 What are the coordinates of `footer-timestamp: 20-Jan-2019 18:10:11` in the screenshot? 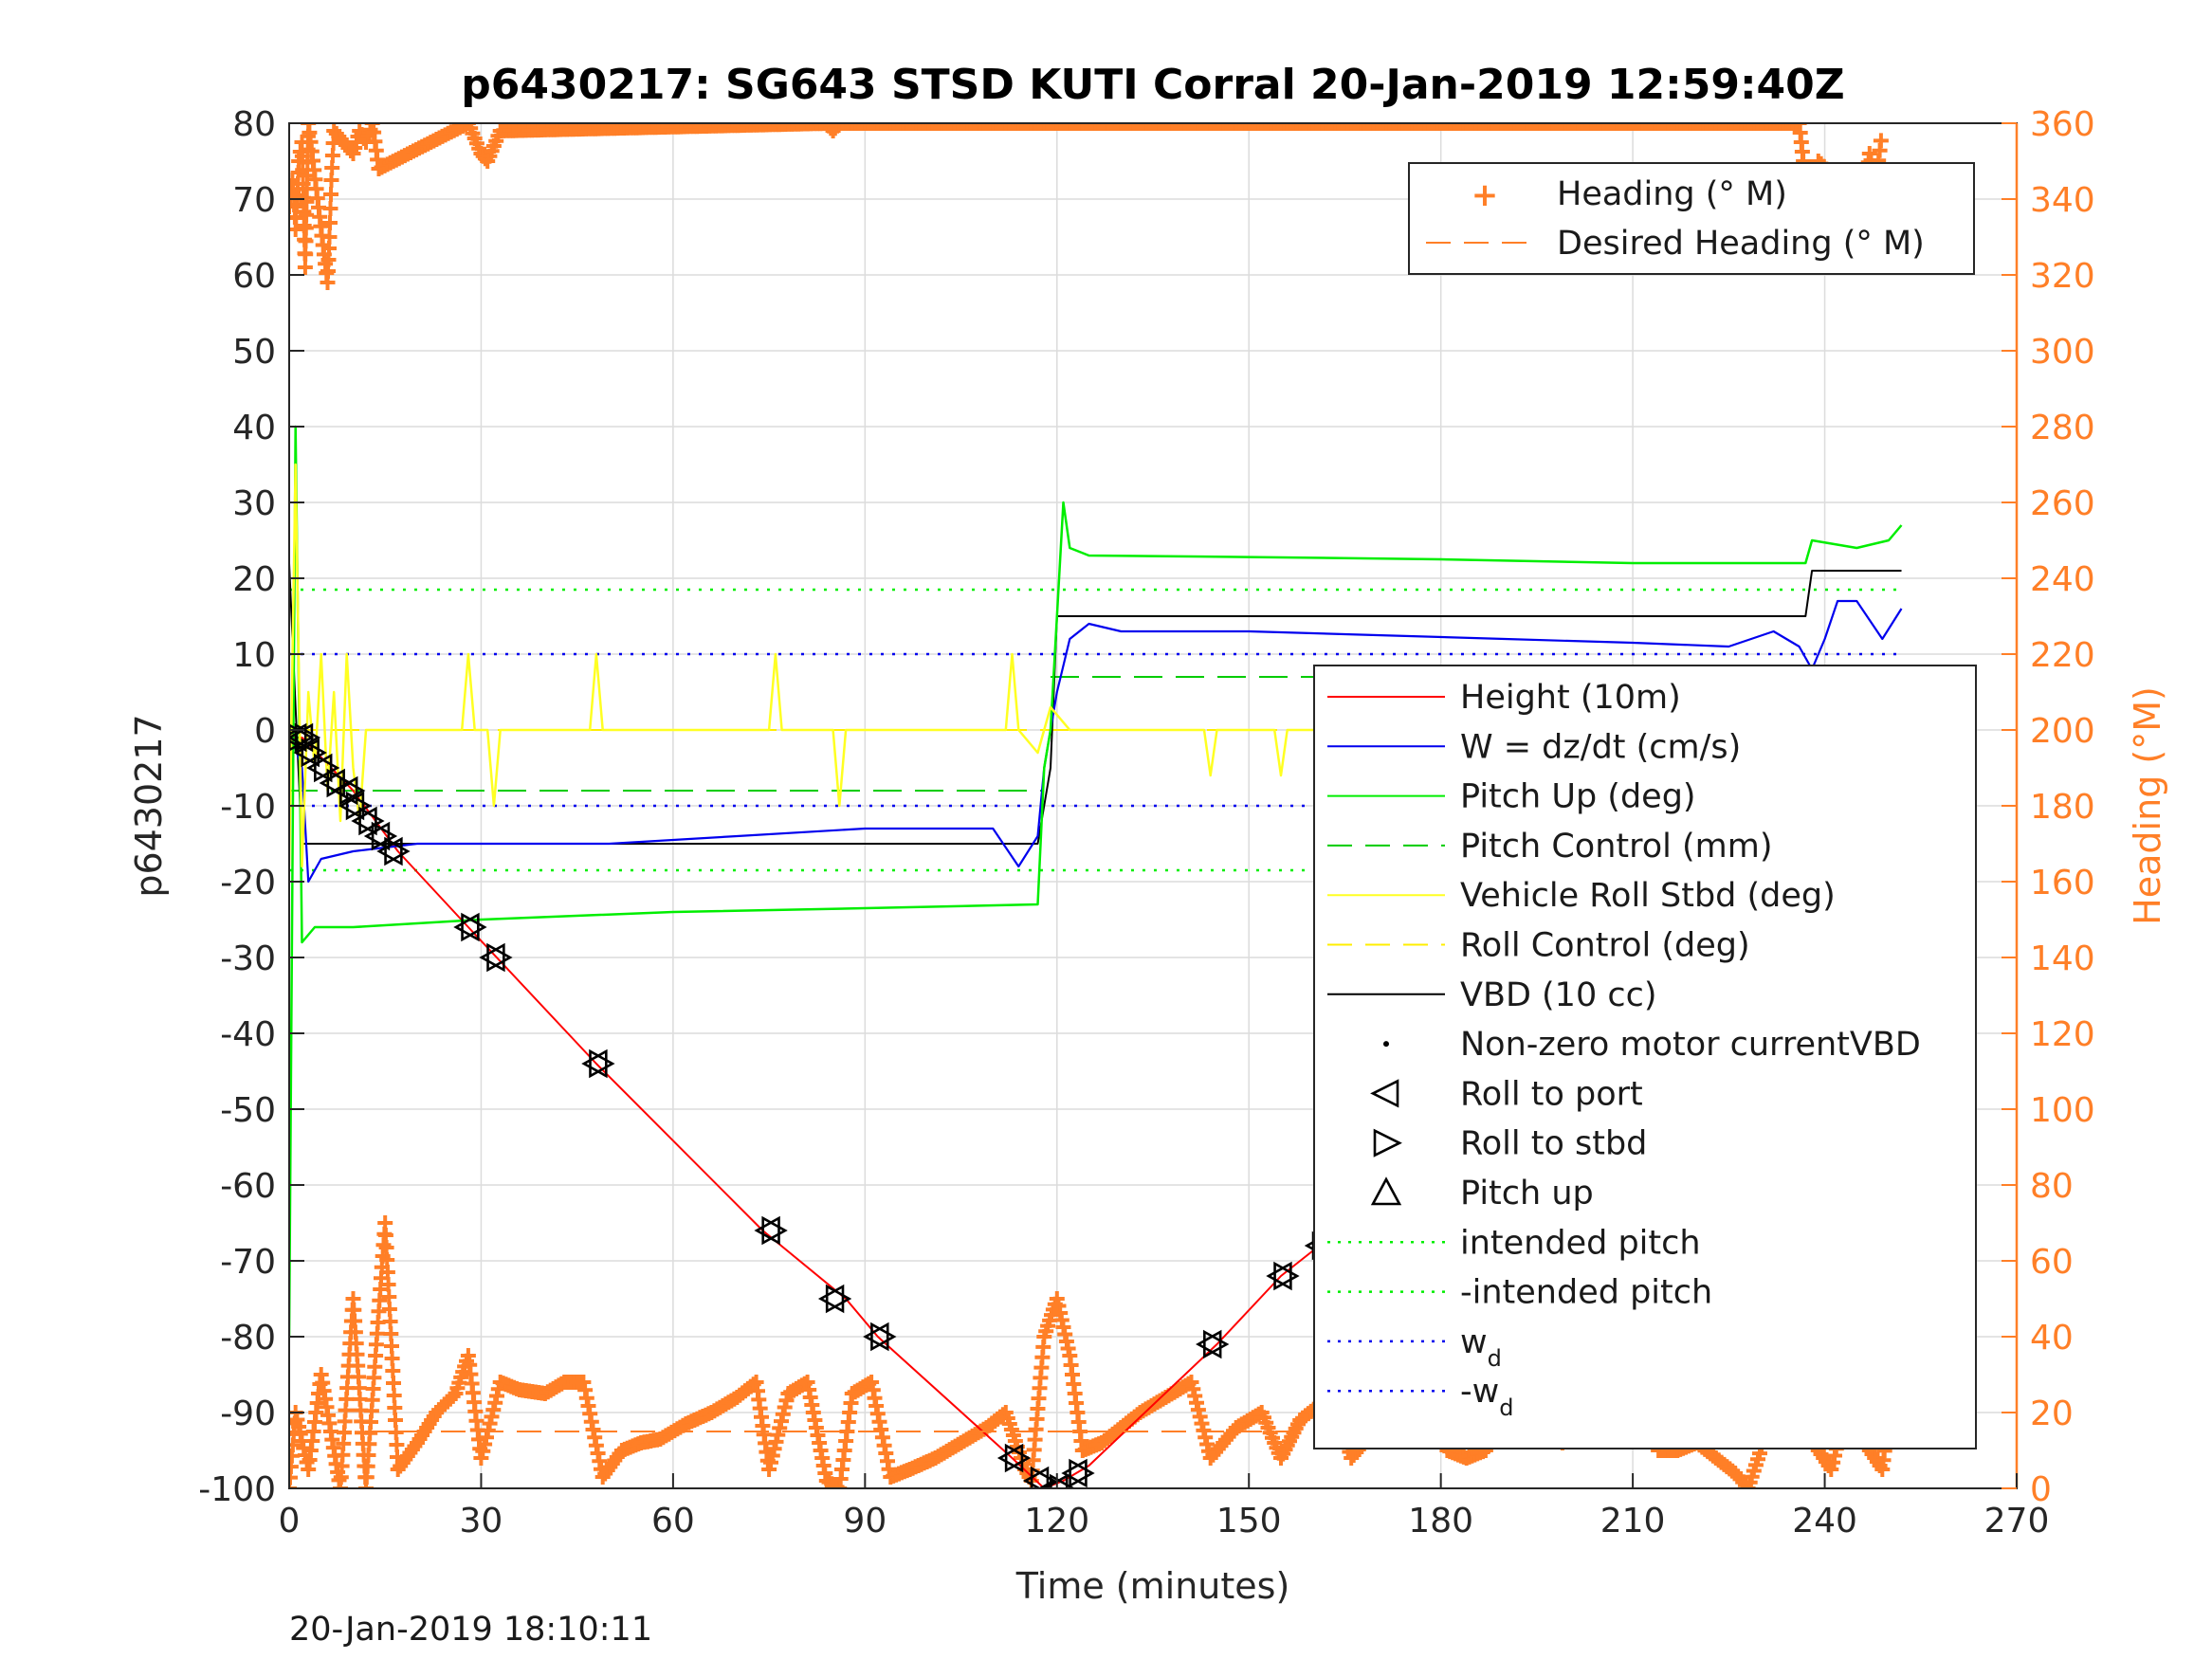 It's located at (470, 1630).